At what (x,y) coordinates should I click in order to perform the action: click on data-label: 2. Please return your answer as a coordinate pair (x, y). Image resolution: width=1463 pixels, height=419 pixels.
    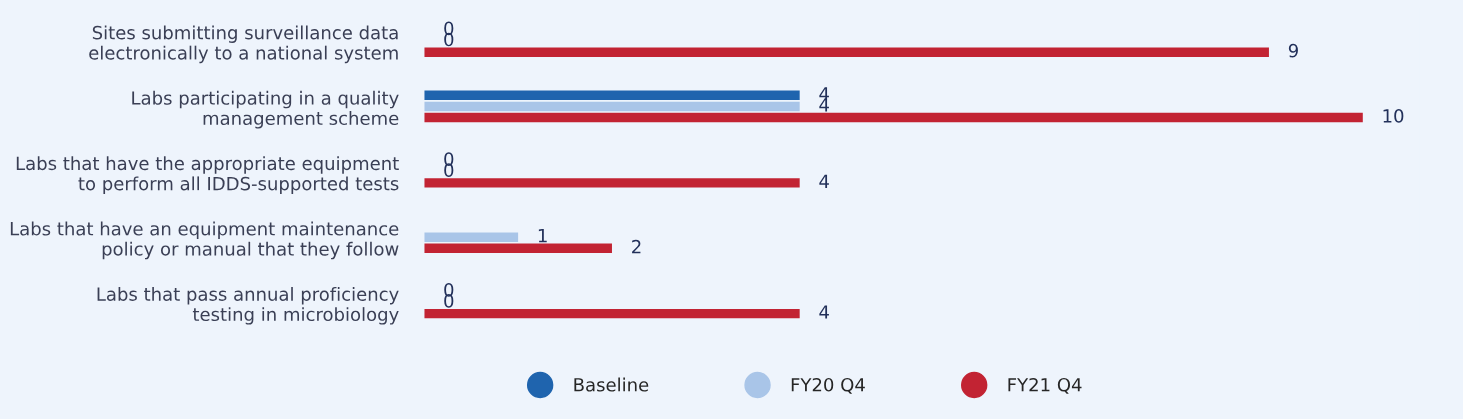
    Looking at the image, I should click on (636, 246).